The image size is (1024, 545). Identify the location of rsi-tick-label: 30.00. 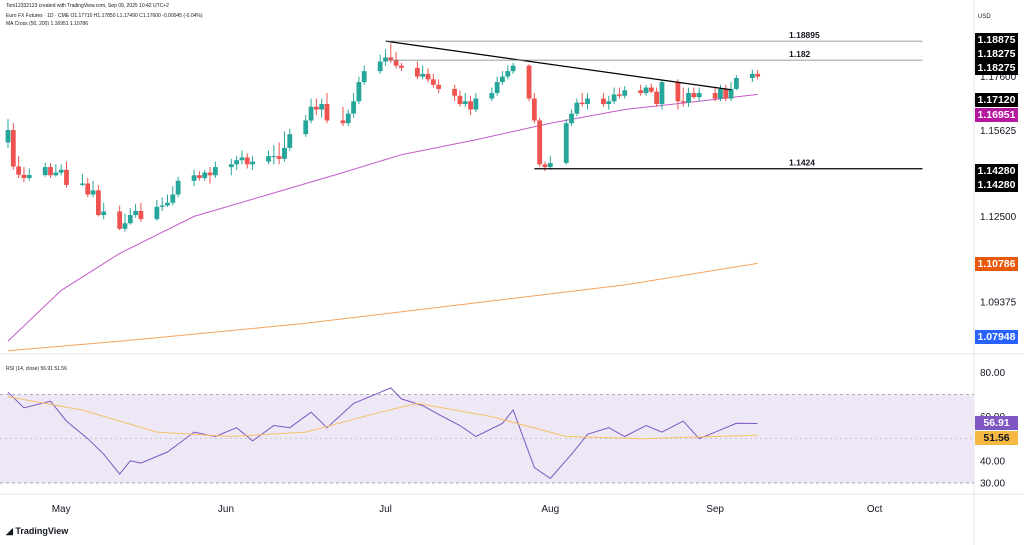
(992, 483).